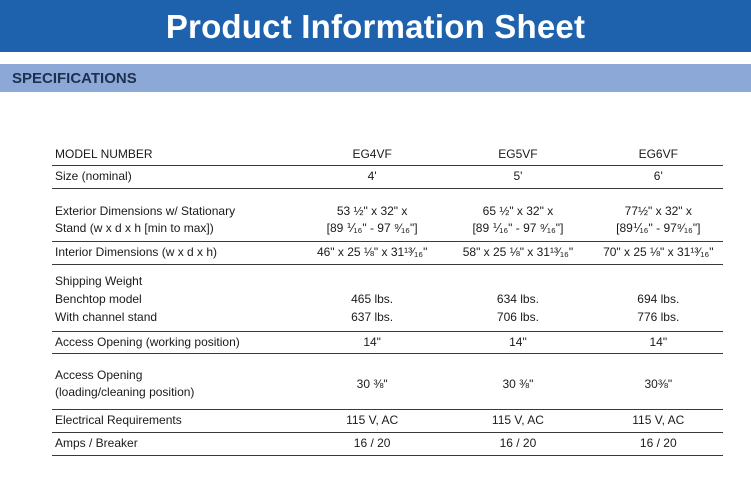 The image size is (751, 489). Describe the element at coordinates (177, 421) in the screenshot. I see `electrical-label: Electrical Requirements` at that location.